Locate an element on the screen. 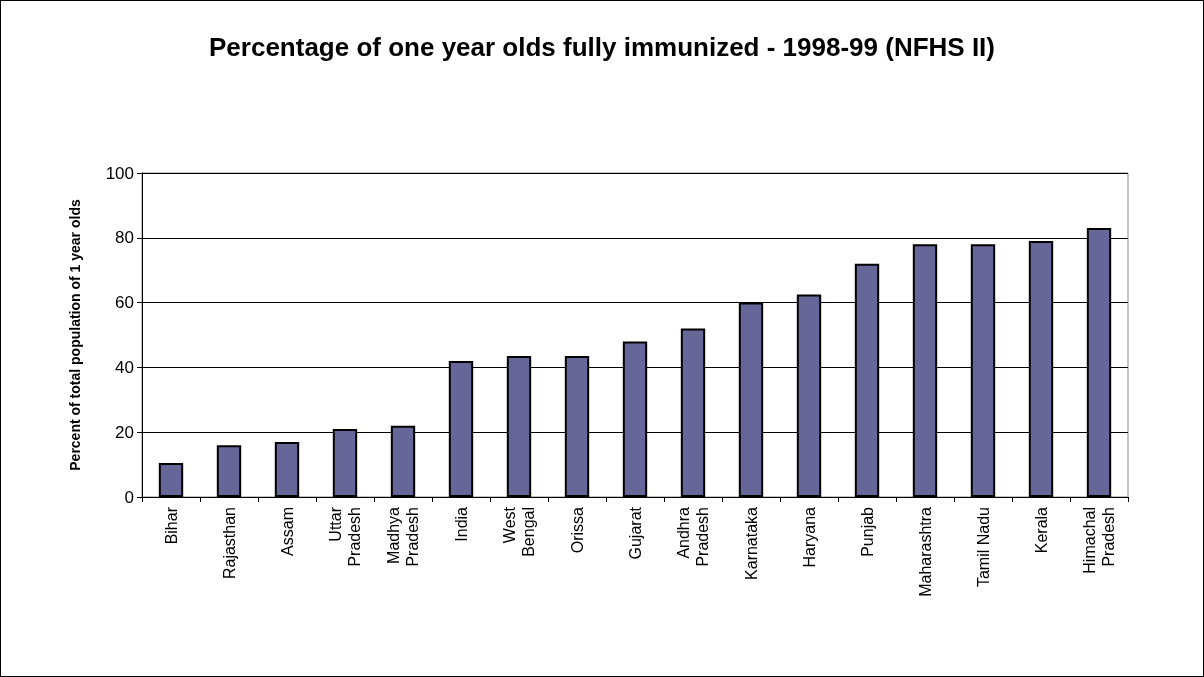  x-tick-label: Rajasthan is located at coordinates (229, 543).